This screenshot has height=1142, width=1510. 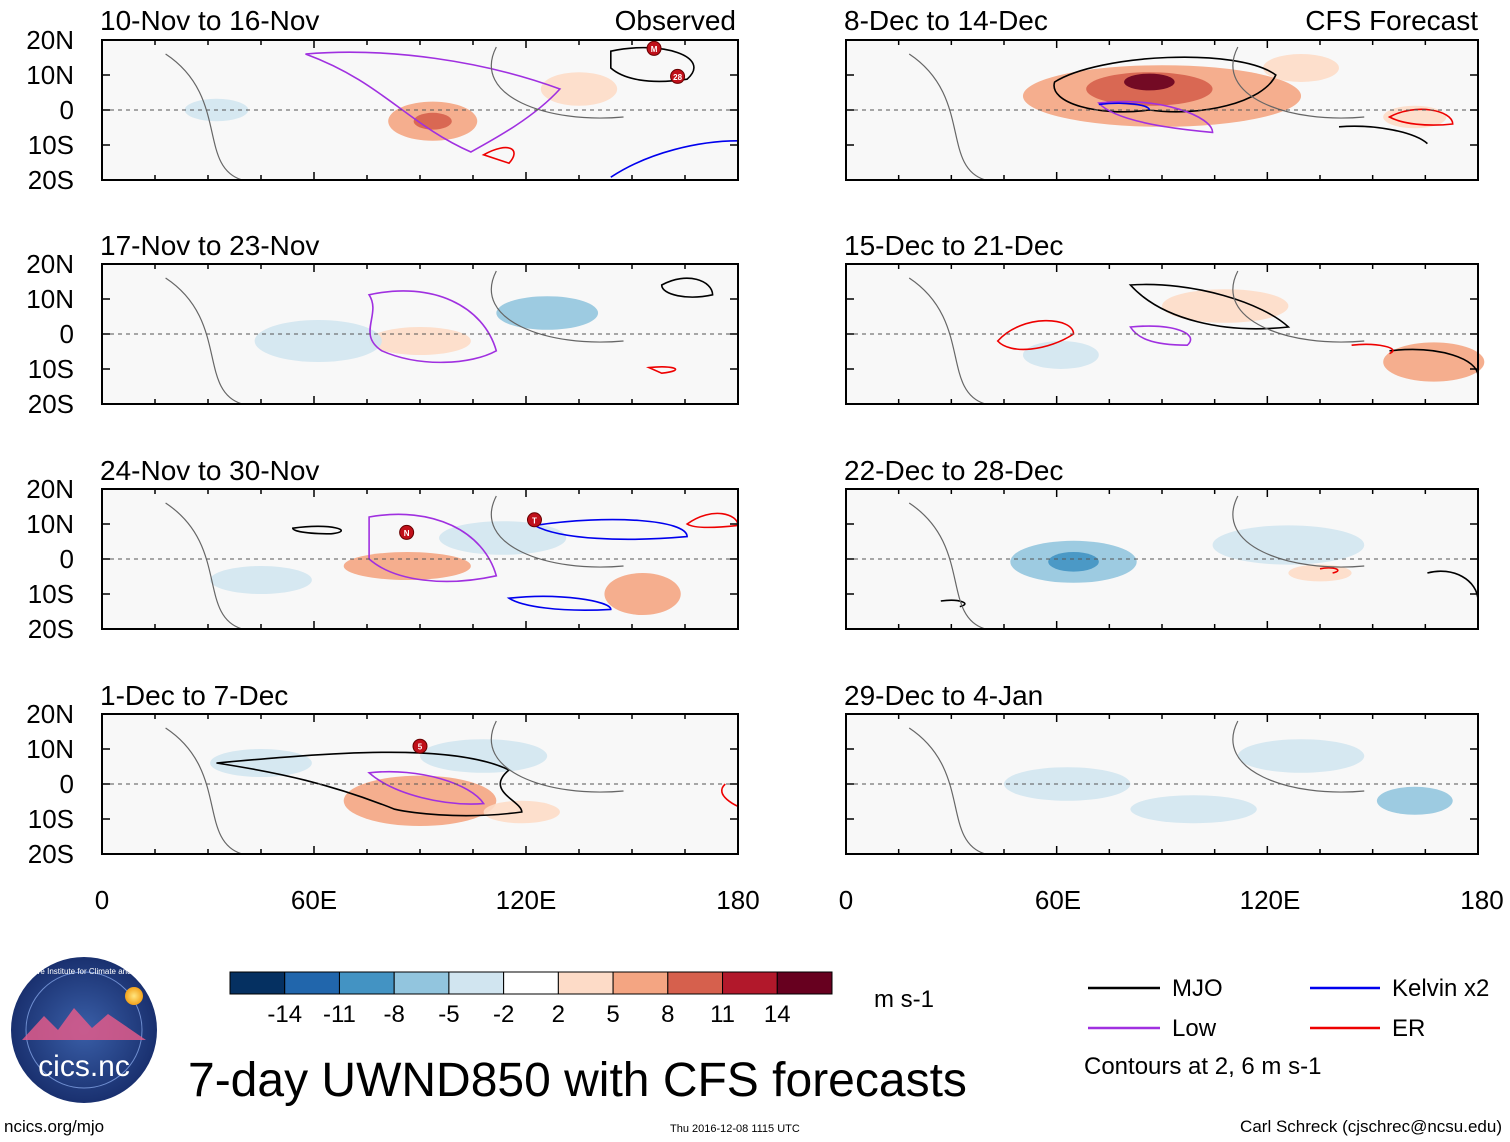 What do you see at coordinates (339, 1014) in the screenshot?
I see `colorbar-label: -11` at bounding box center [339, 1014].